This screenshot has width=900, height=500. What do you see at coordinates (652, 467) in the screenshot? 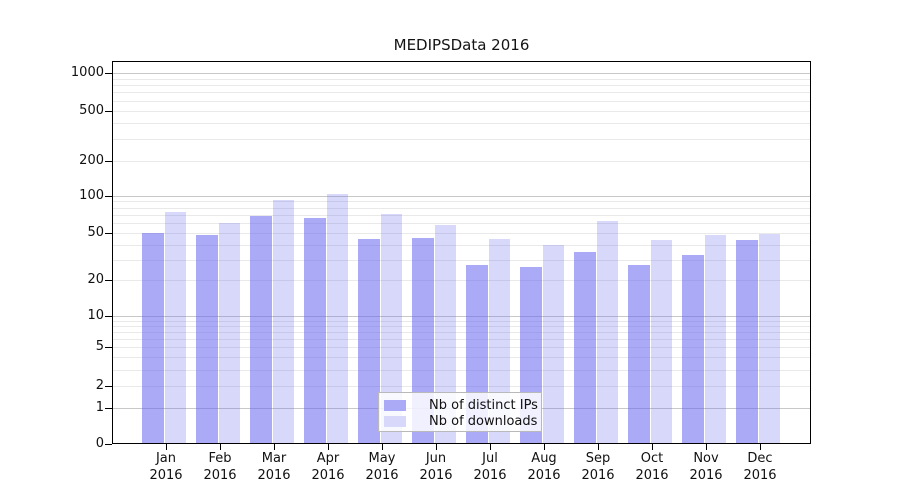
I see `x-tick-label: Oct 2016` at bounding box center [652, 467].